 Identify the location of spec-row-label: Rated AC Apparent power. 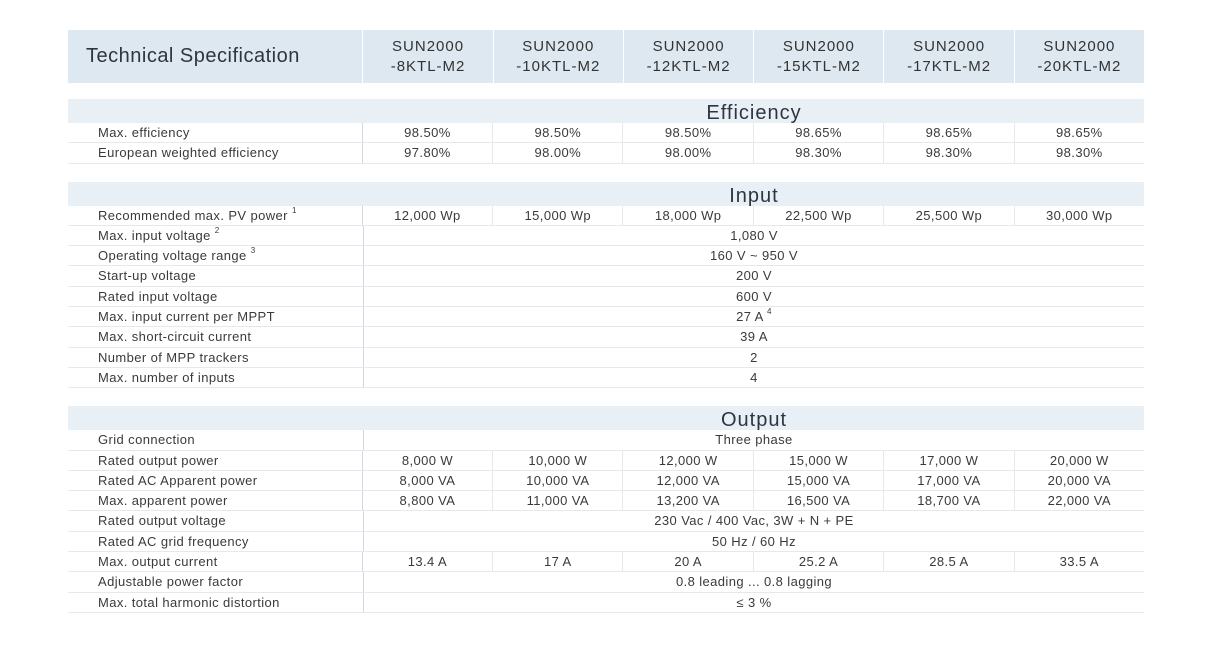
(215, 480).